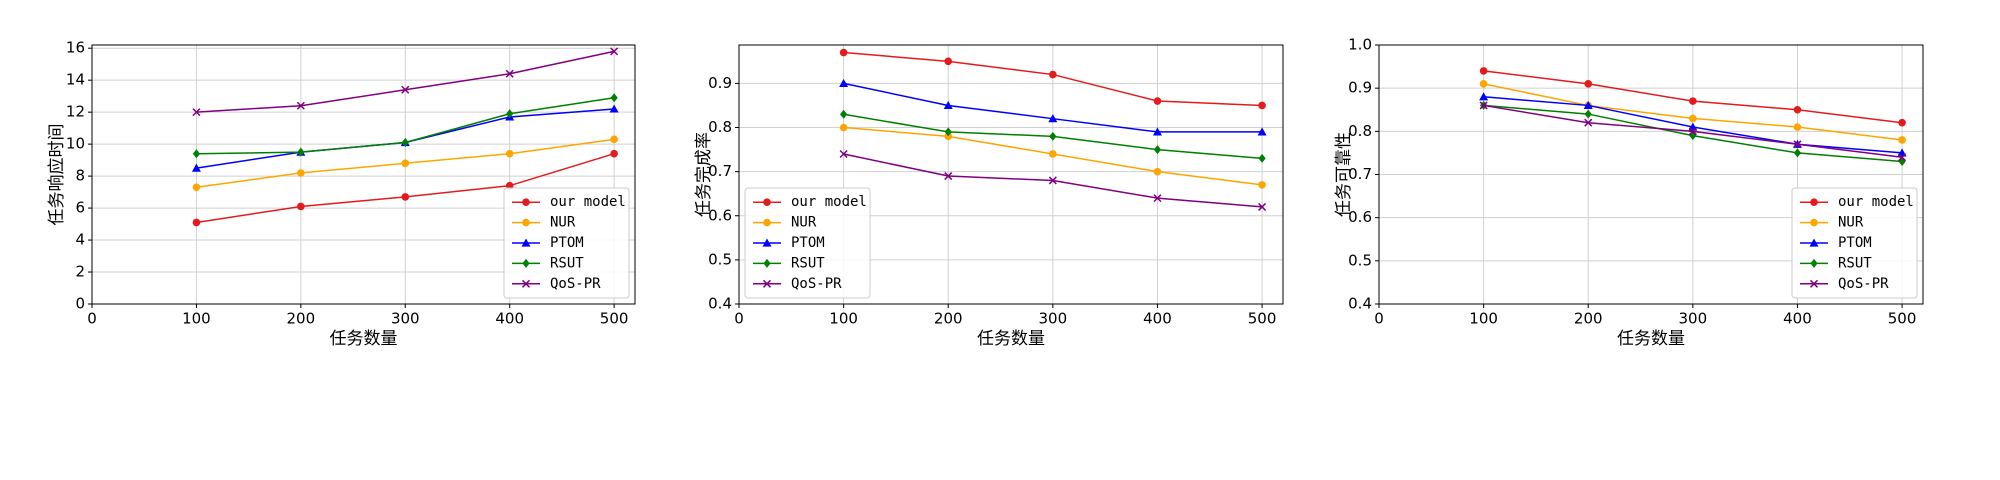 The height and width of the screenshot is (480, 2000). Describe the element at coordinates (57, 175) in the screenshot. I see `y-axis-label: 任务响应时间` at that location.